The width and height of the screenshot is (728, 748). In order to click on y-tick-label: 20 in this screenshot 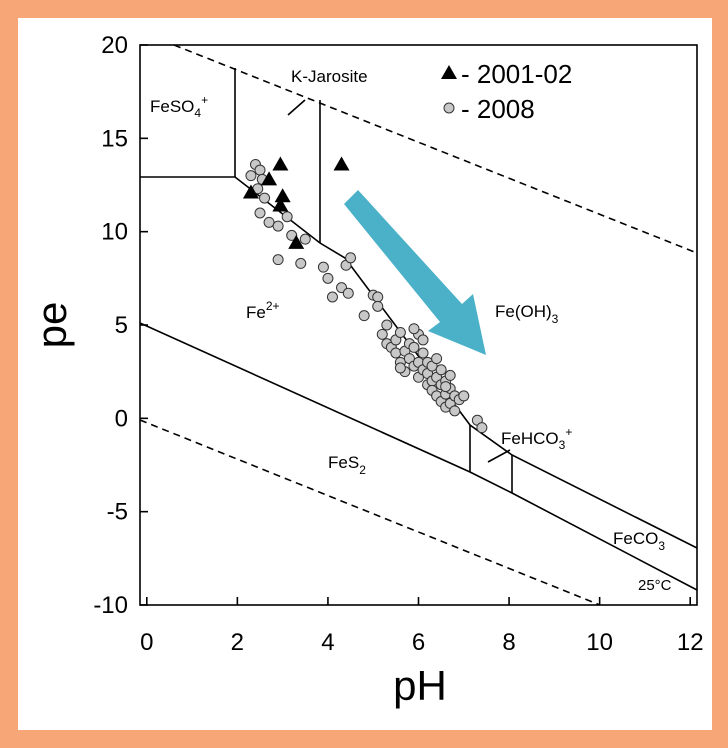, I will do `click(114, 45)`.